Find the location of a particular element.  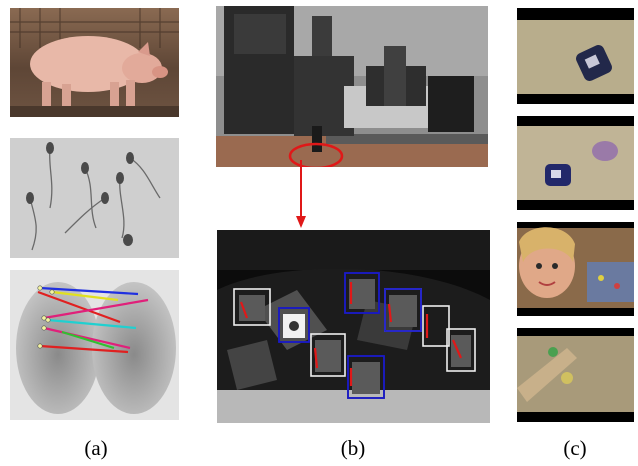

tecan-robot-photo is located at coordinates (352, 86).